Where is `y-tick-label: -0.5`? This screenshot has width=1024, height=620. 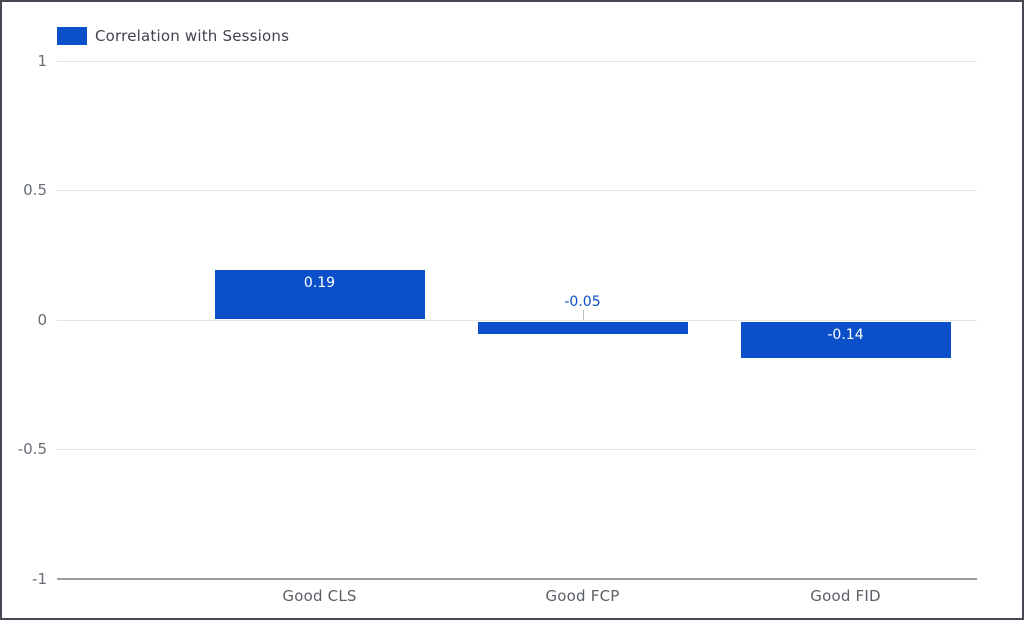 y-tick-label: -0.5 is located at coordinates (32, 449).